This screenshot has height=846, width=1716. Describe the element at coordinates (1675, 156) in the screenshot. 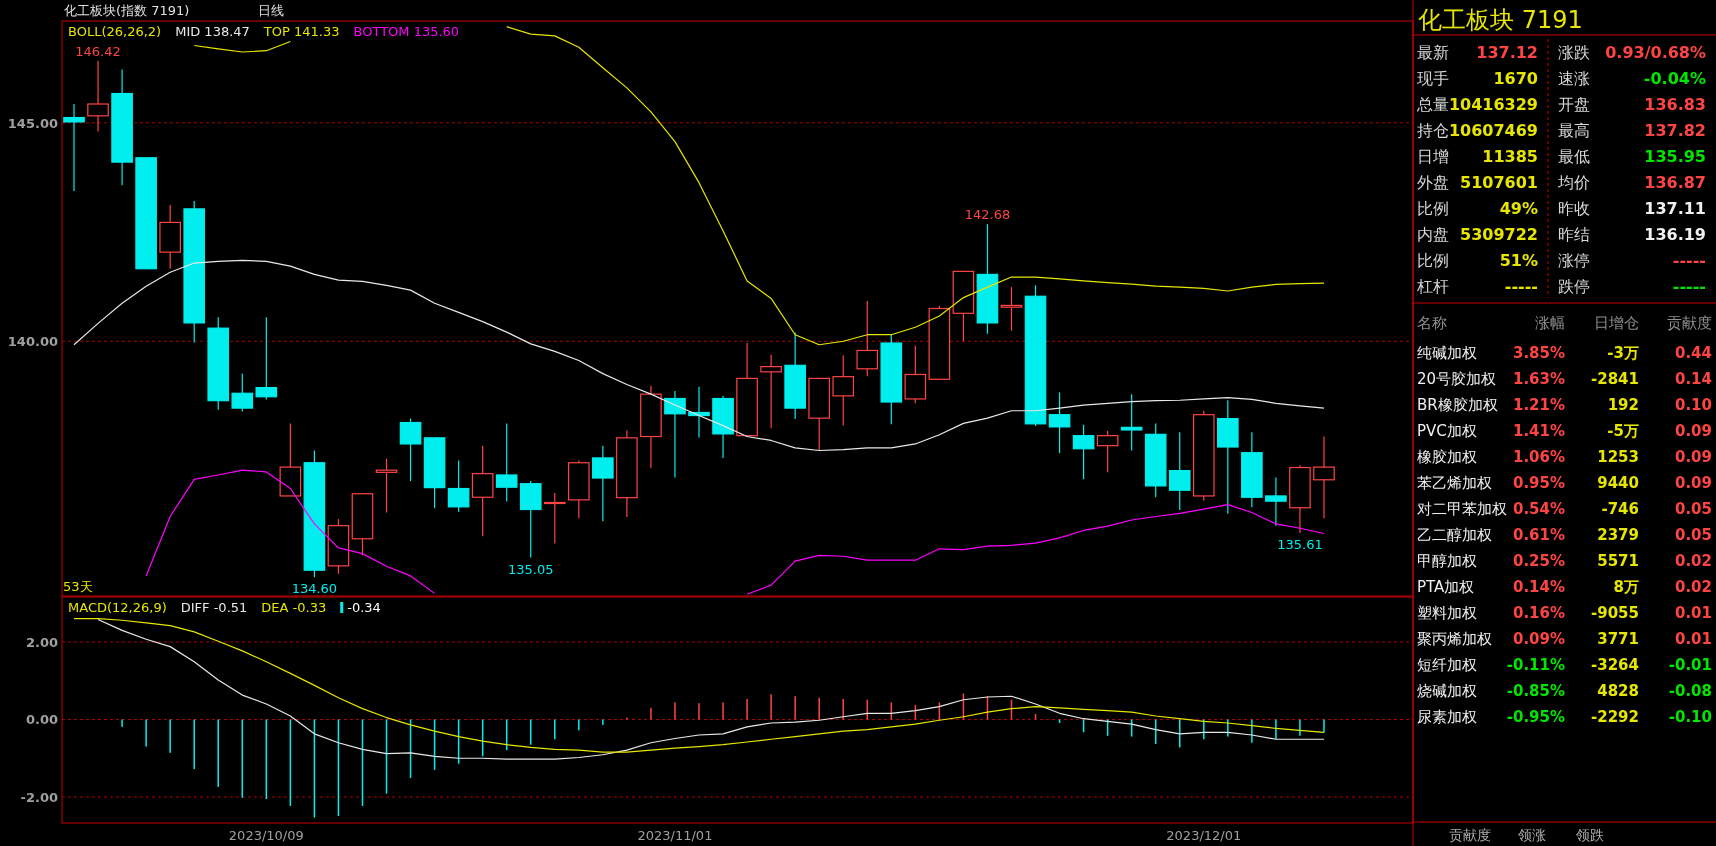

I see `text: 135.95` at that location.